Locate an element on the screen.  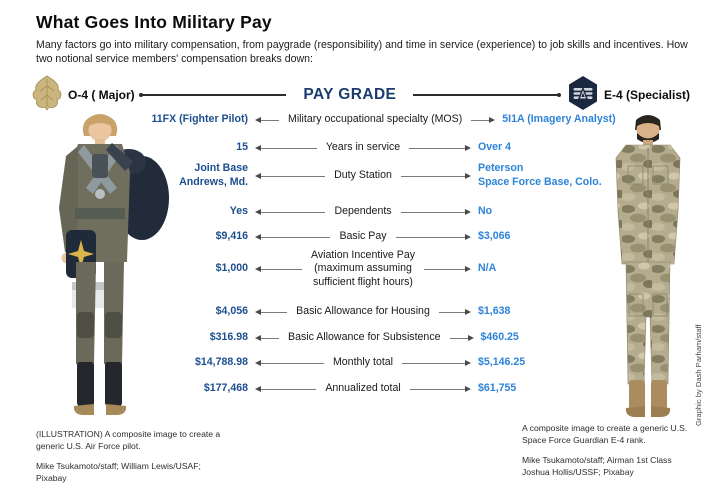
comparison-row-basic-pay: $9,416 Basic Pay $3,066 is located at coordinates (375, 237).